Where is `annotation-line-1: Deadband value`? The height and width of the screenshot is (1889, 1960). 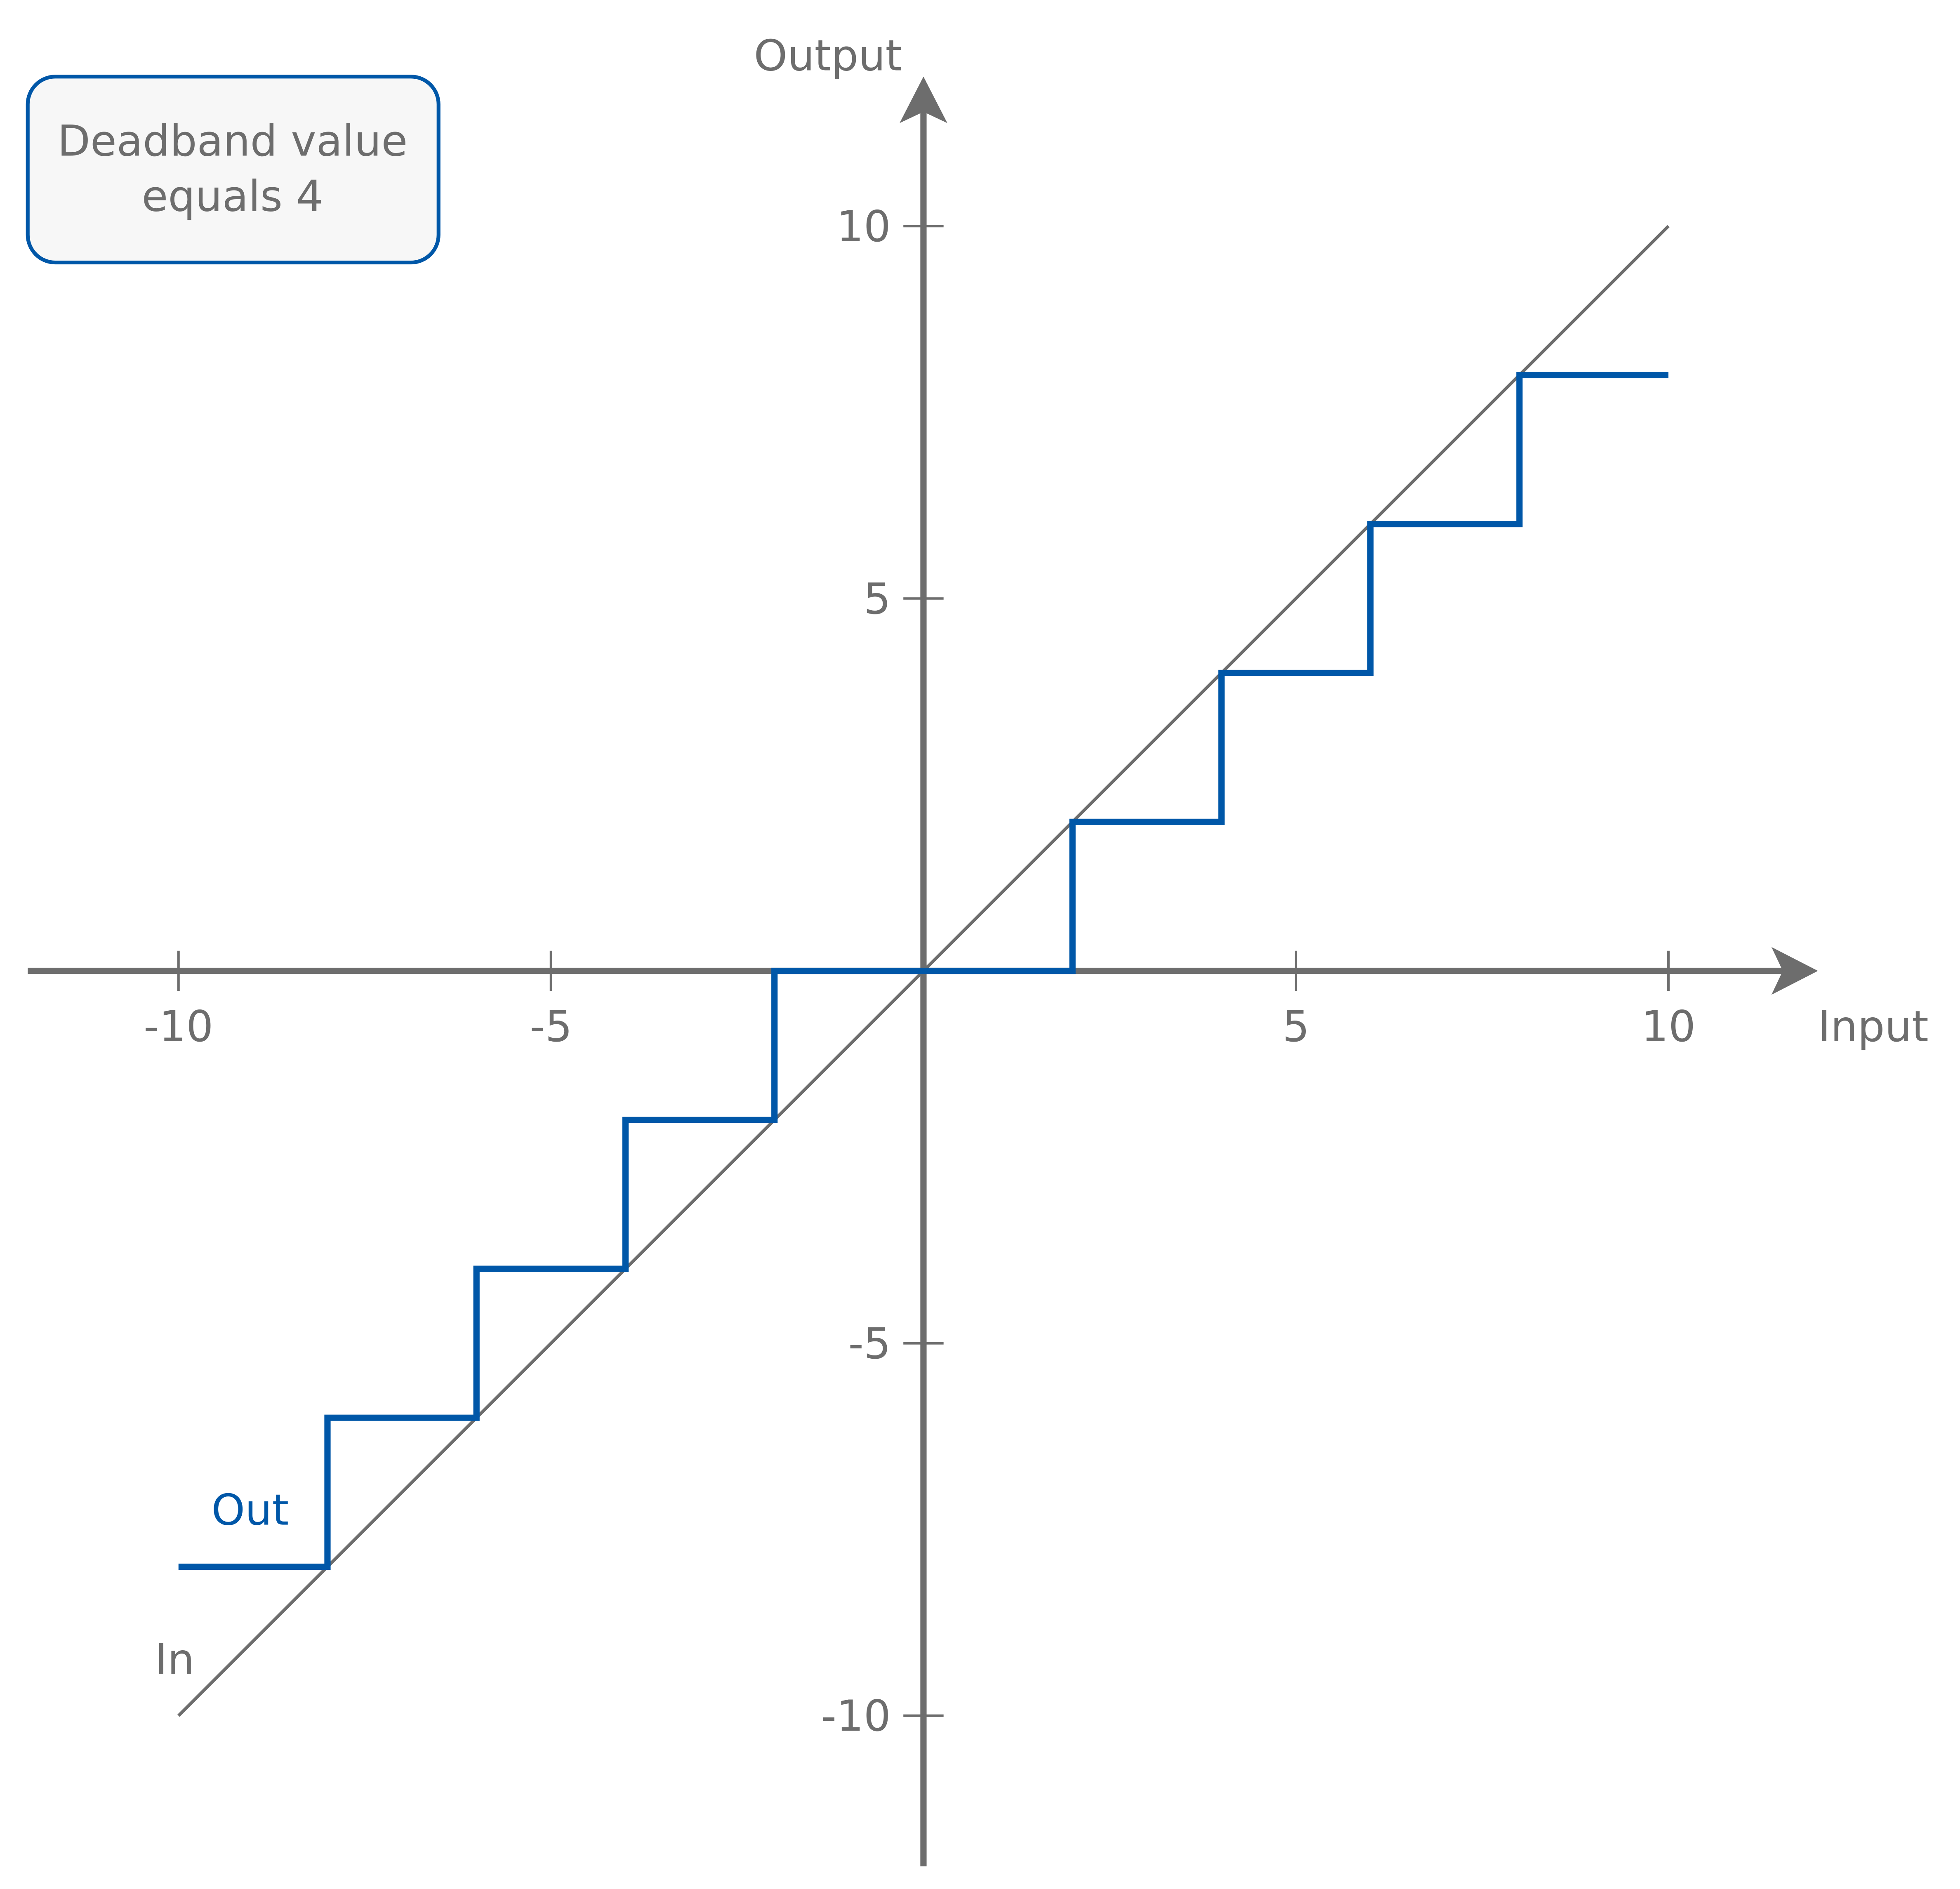
annotation-line-1: Deadband value is located at coordinates (233, 141).